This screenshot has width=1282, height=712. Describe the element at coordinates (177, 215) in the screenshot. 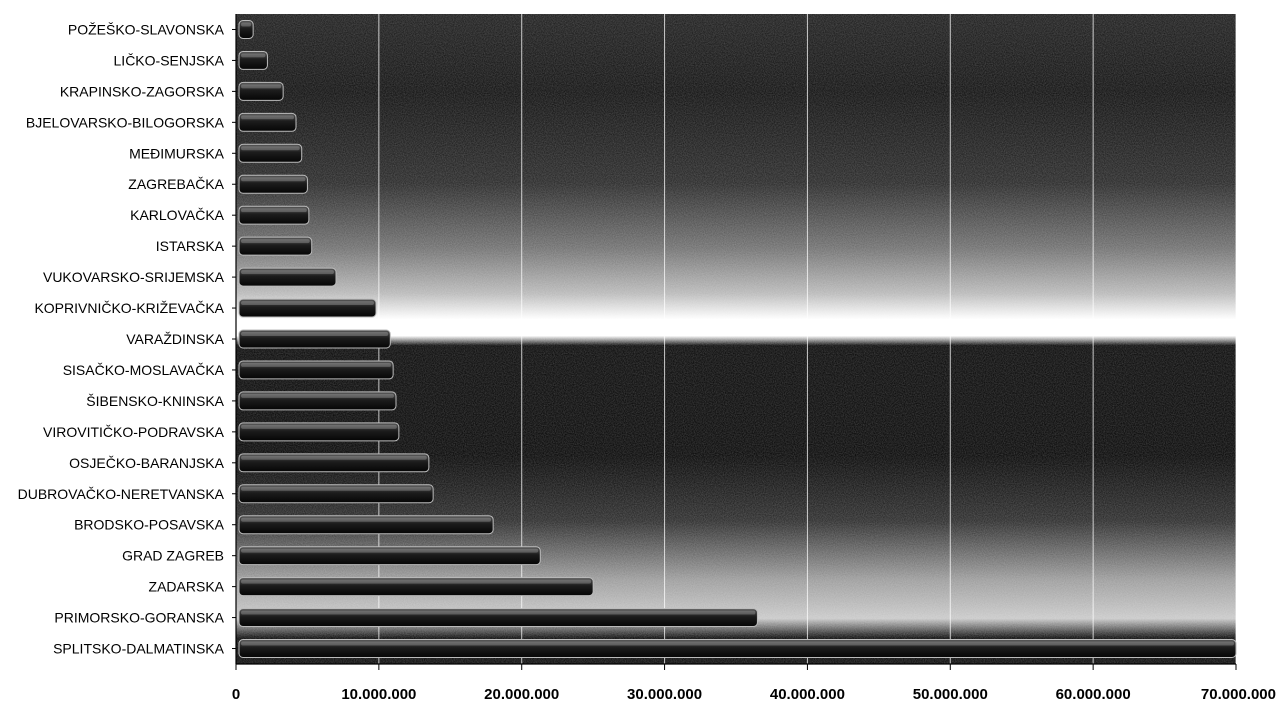

I see `category-label: KARLOVAČKA` at that location.